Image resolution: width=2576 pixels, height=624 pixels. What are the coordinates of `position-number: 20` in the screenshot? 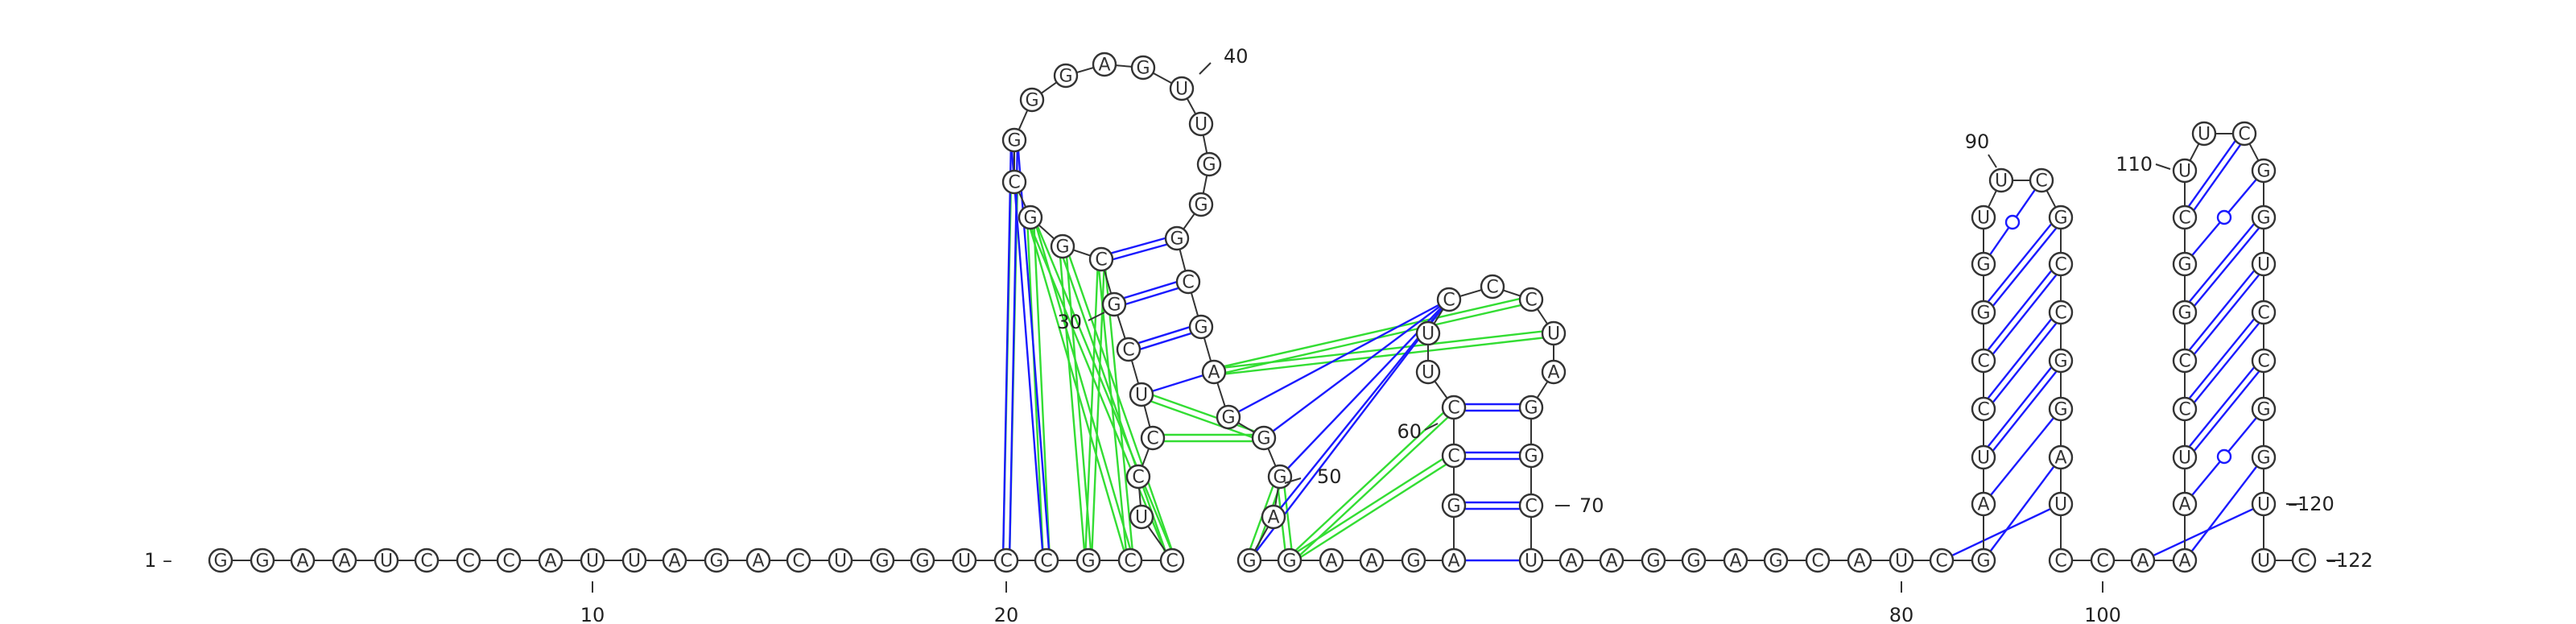 It's located at (1007, 614).